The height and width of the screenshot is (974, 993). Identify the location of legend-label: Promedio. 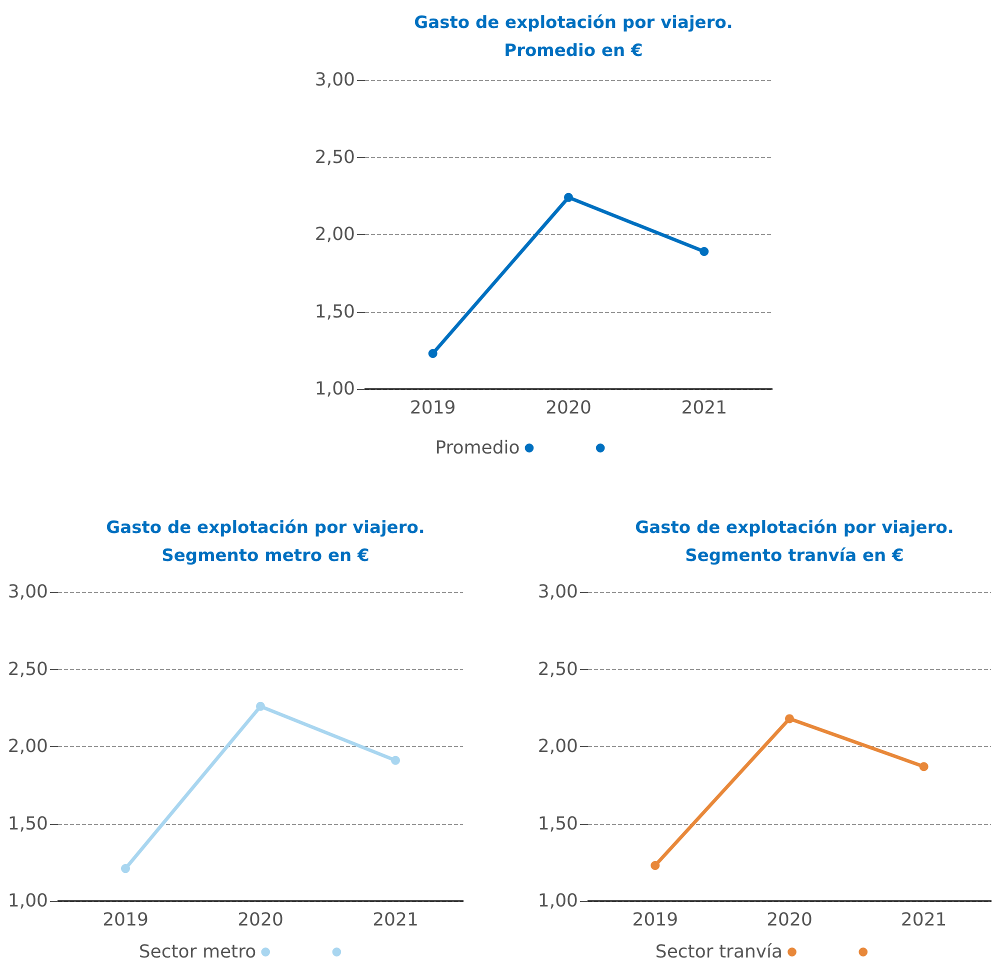
(477, 448).